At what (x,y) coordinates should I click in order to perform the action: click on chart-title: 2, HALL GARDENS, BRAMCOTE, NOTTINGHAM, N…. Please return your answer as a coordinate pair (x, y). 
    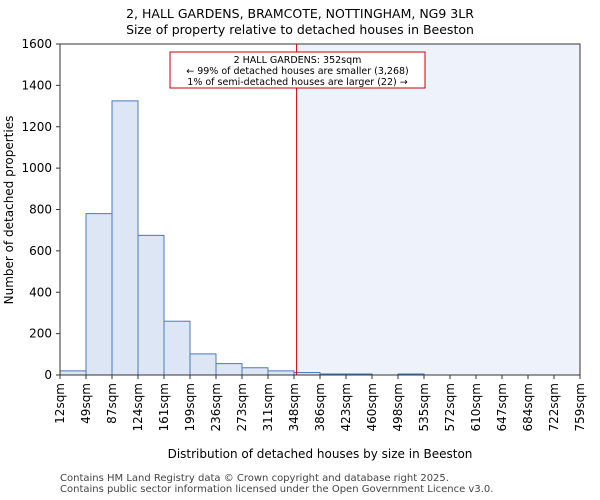
    Looking at the image, I should click on (300, 13).